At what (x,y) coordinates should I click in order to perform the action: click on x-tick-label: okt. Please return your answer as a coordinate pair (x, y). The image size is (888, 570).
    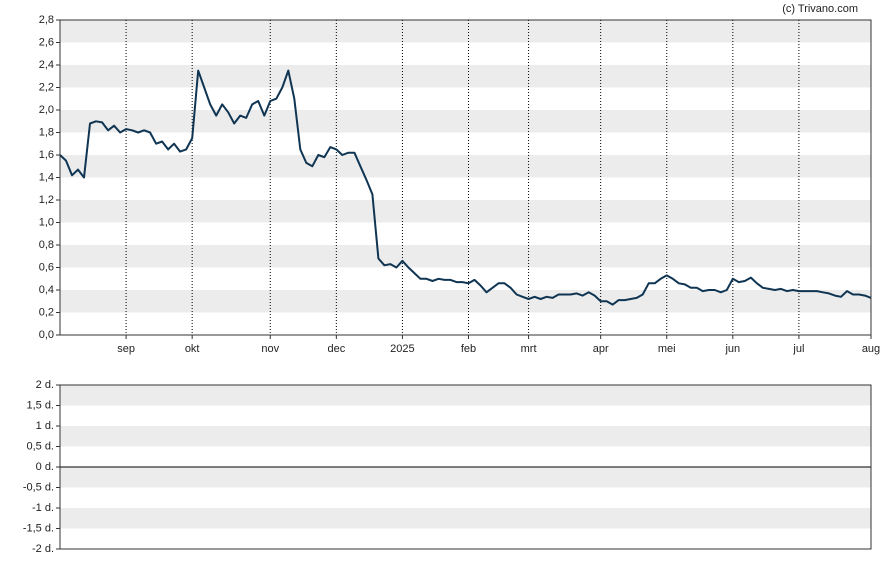
    Looking at the image, I should click on (192, 349).